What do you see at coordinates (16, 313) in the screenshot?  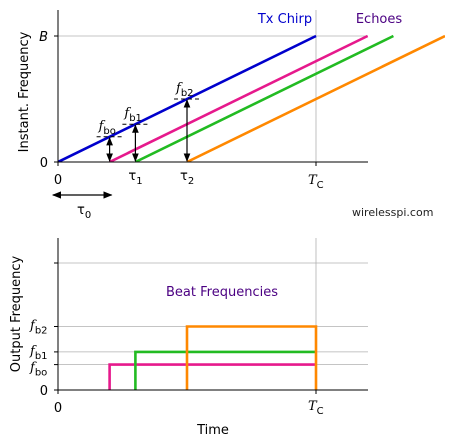 I see `y-axis-label: Output Frequency` at bounding box center [16, 313].